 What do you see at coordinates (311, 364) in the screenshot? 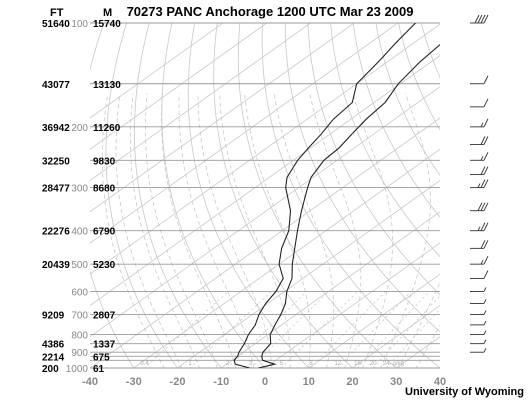
I see `mixing-ratio-label: 8` at bounding box center [311, 364].